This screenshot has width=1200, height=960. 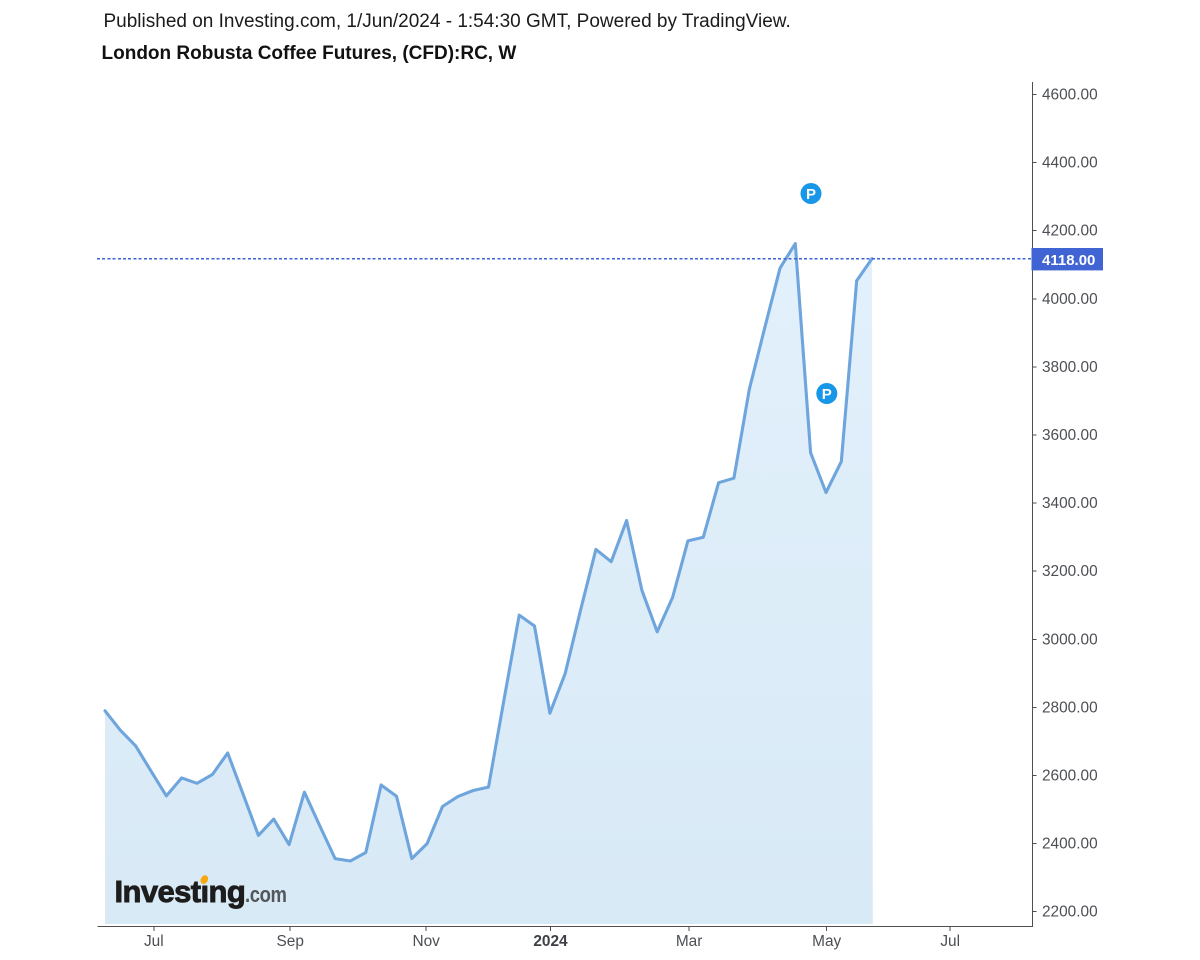 What do you see at coordinates (550, 941) in the screenshot?
I see `svg-text: 2024` at bounding box center [550, 941].